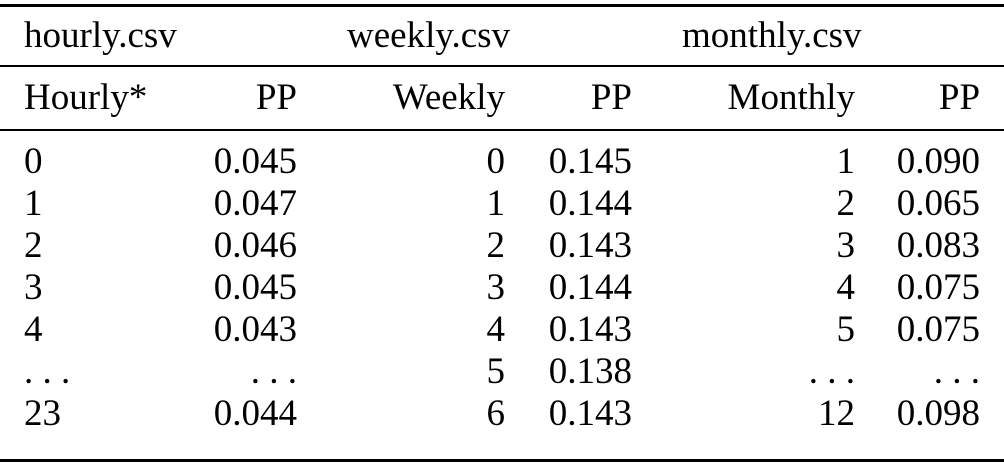 Image resolution: width=1004 pixels, height=467 pixels. I want to click on table-cell: 6, so click(496, 413).